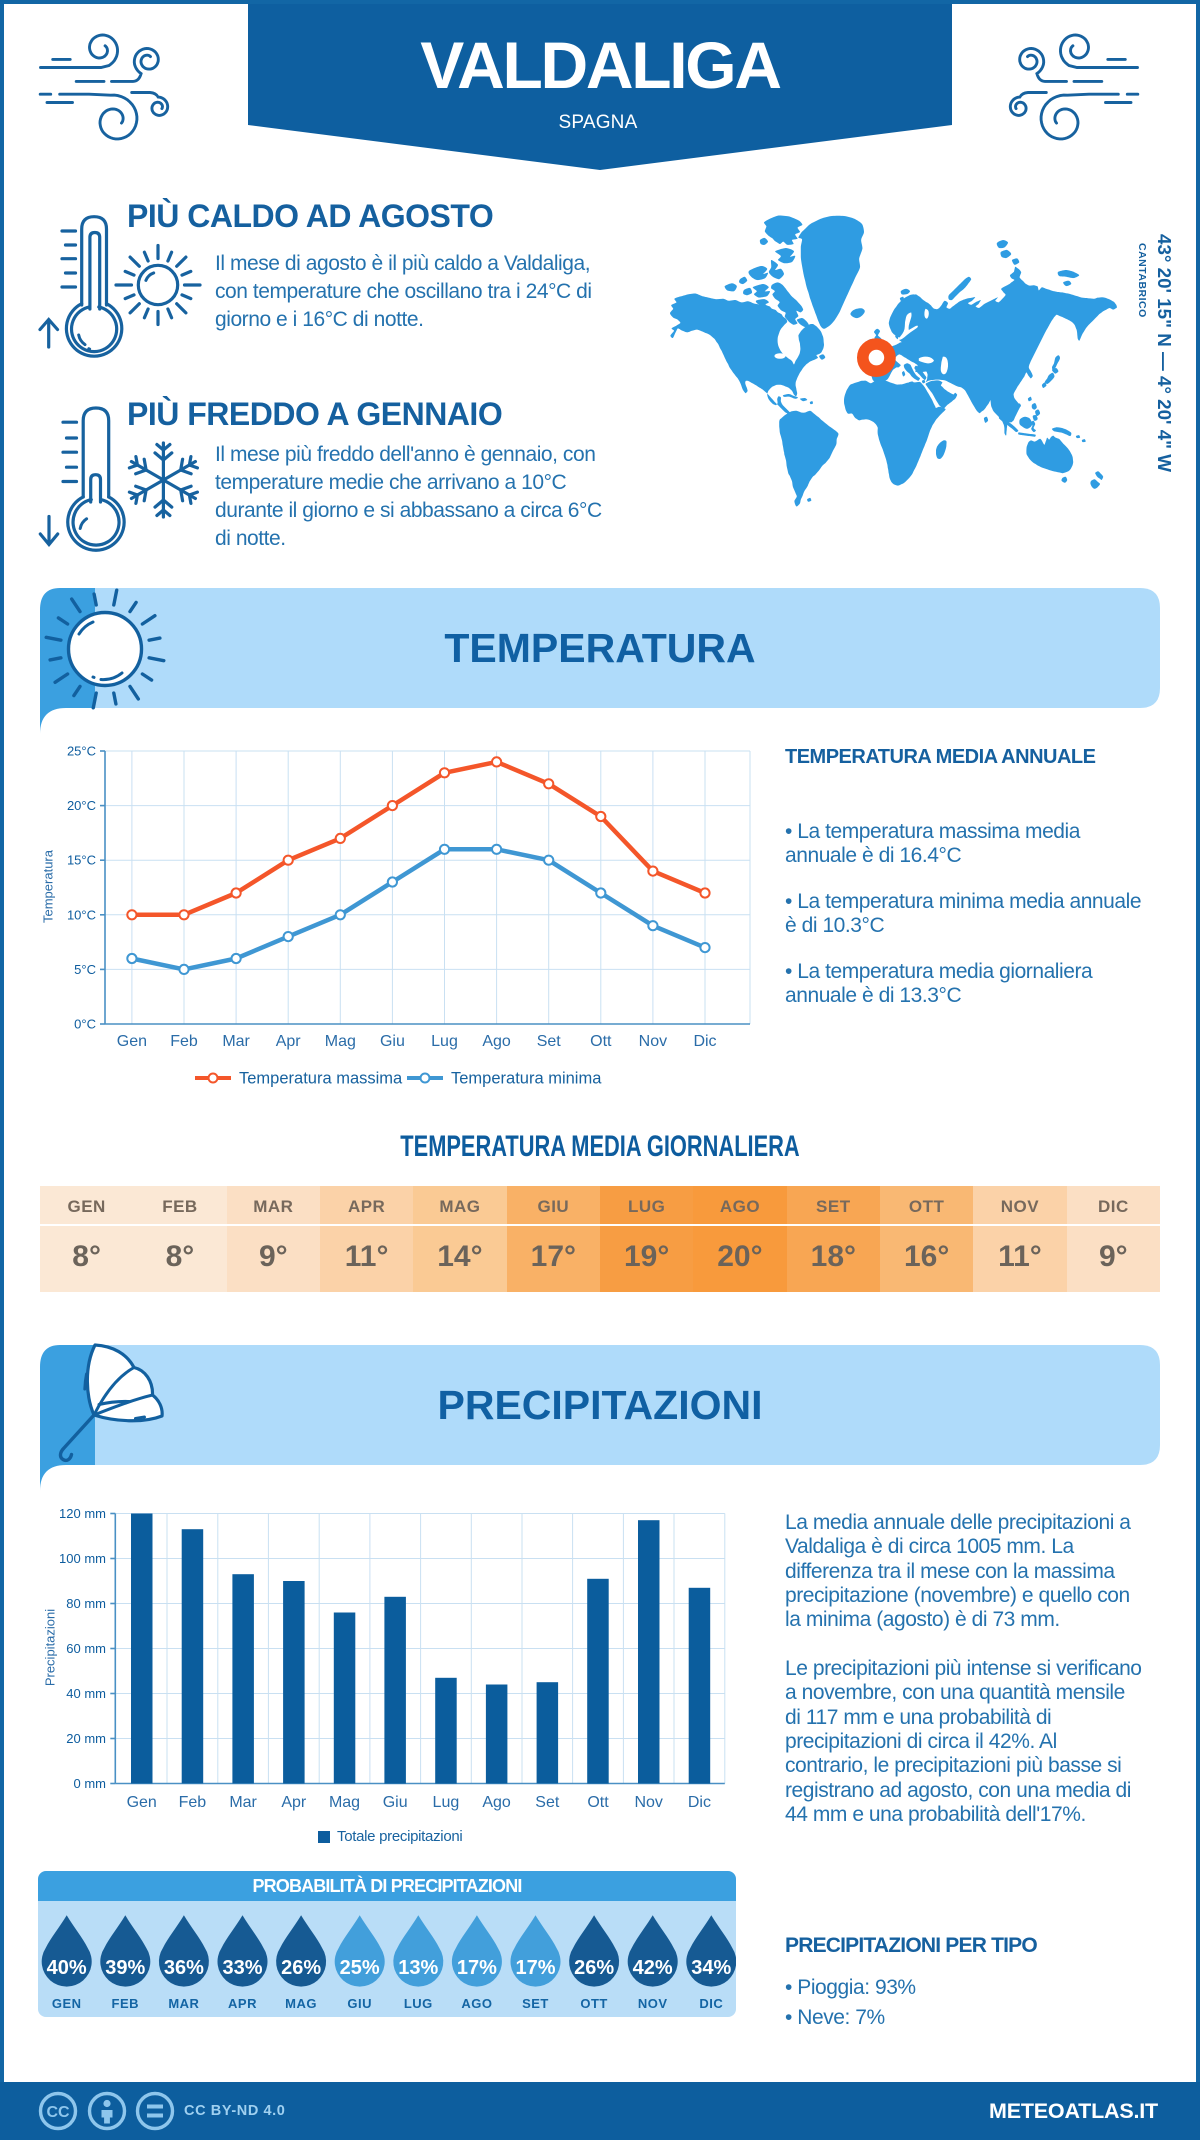 Image resolution: width=1200 pixels, height=2140 pixels. What do you see at coordinates (58, 2112) in the screenshot?
I see `svg-text: CC` at bounding box center [58, 2112].